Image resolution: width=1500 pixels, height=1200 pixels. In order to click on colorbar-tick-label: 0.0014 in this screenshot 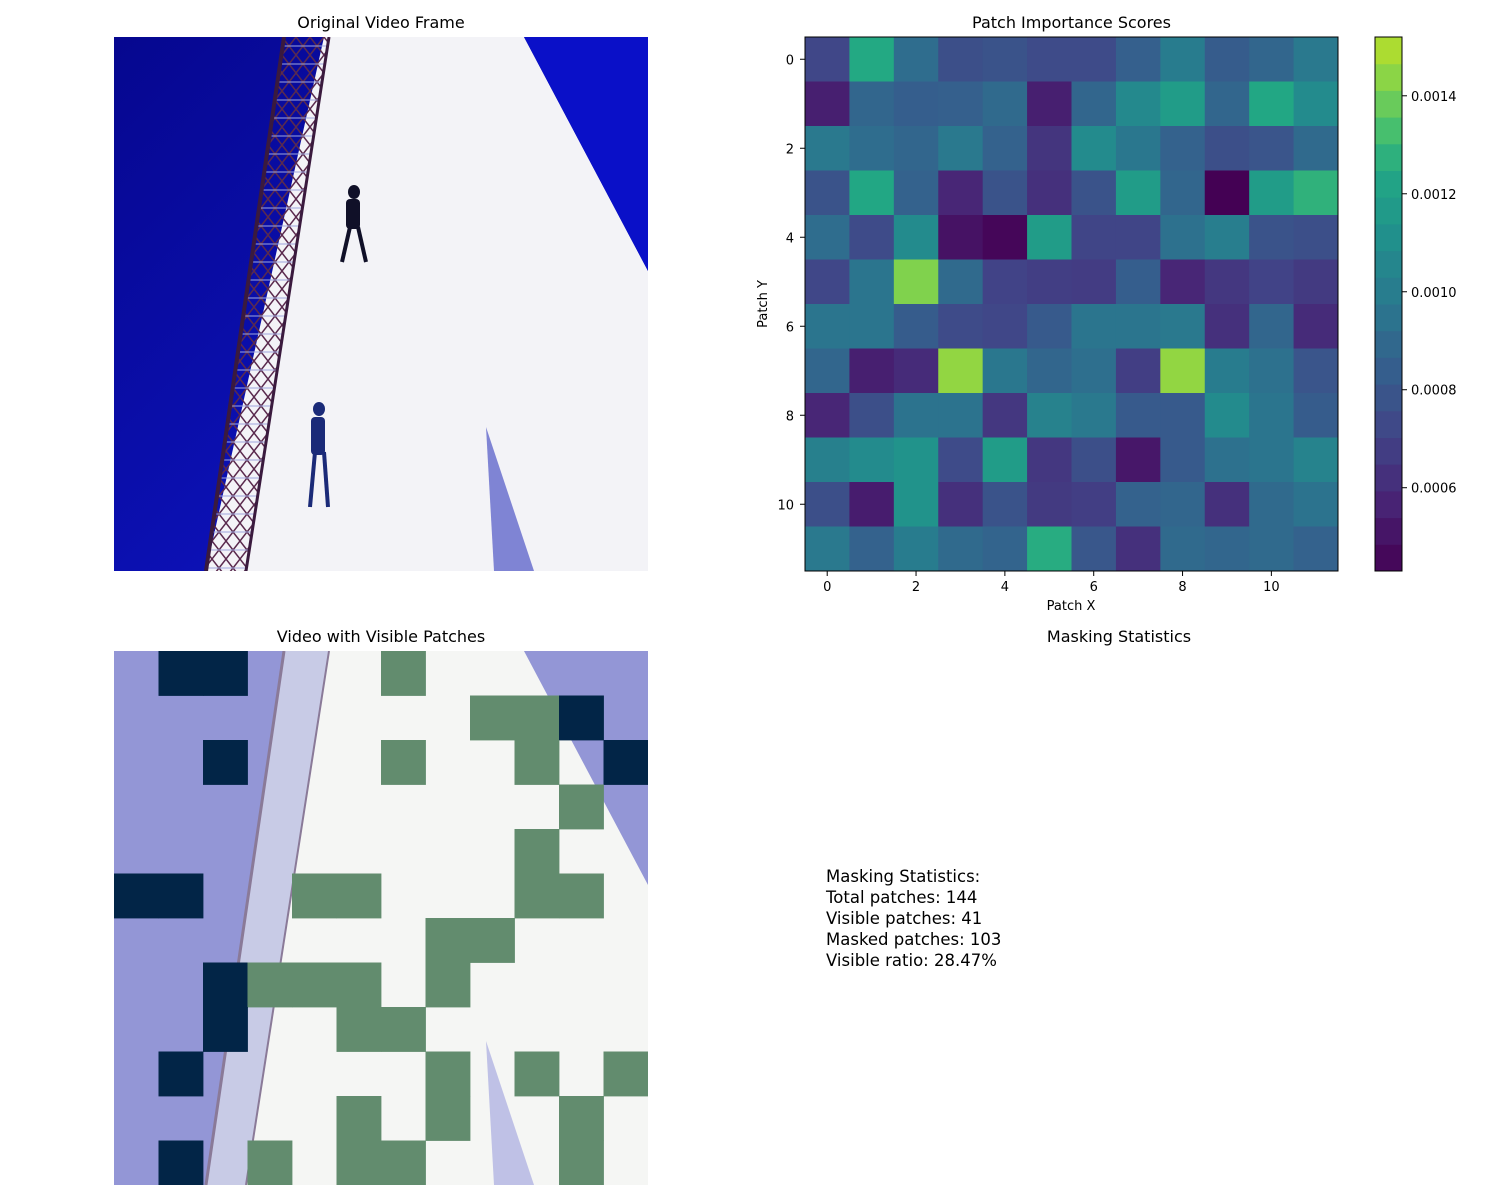, I will do `click(1434, 97)`.